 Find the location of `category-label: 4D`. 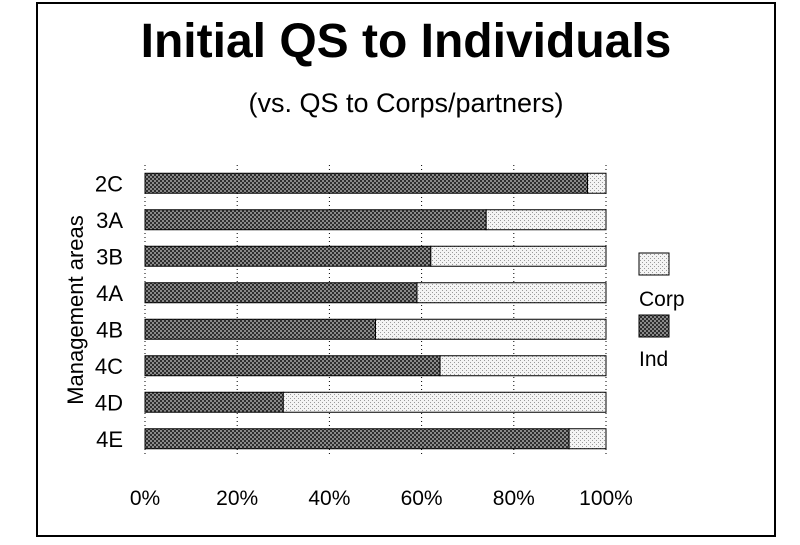

category-label: 4D is located at coordinates (109, 402).